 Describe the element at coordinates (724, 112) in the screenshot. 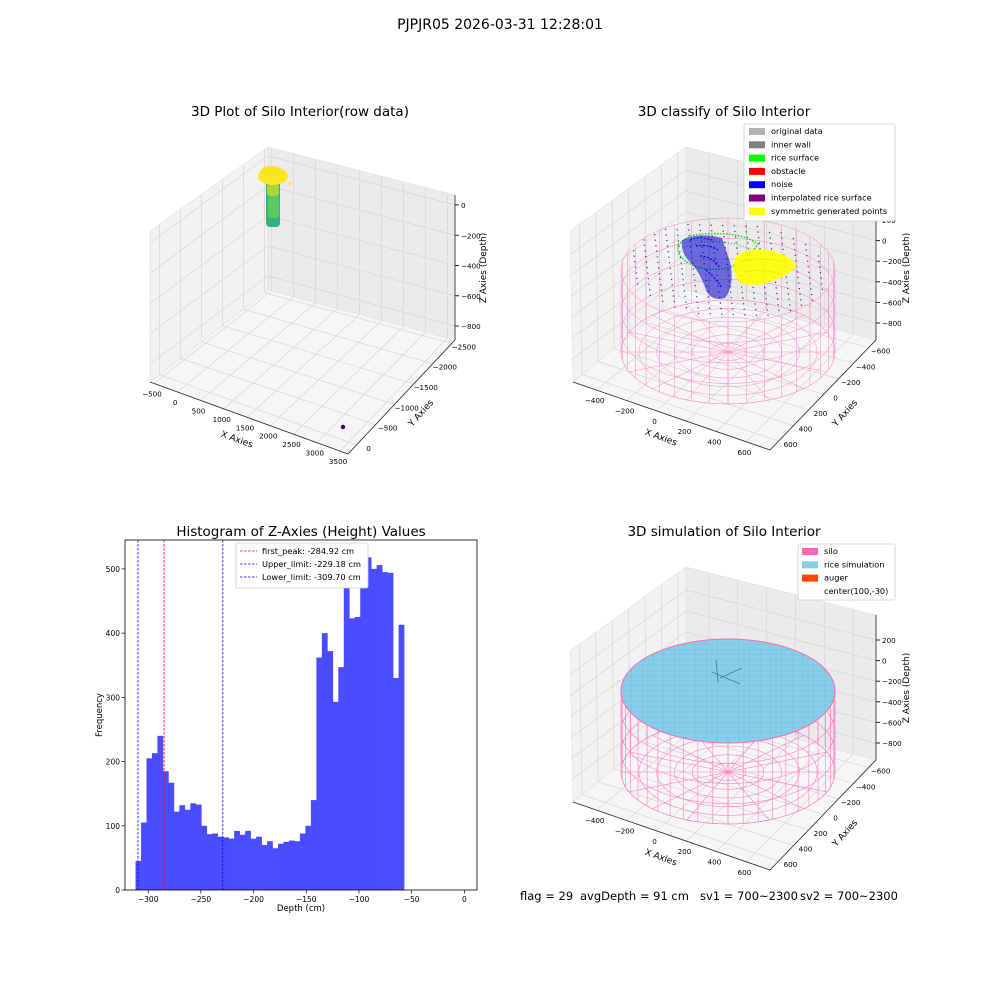

I see `classify-plot-title: 3D classify of Silo Interior` at that location.